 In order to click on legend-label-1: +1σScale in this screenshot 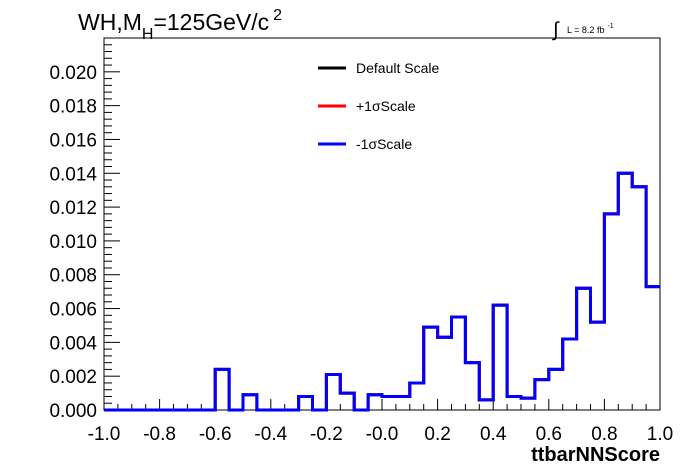, I will do `click(386, 106)`.